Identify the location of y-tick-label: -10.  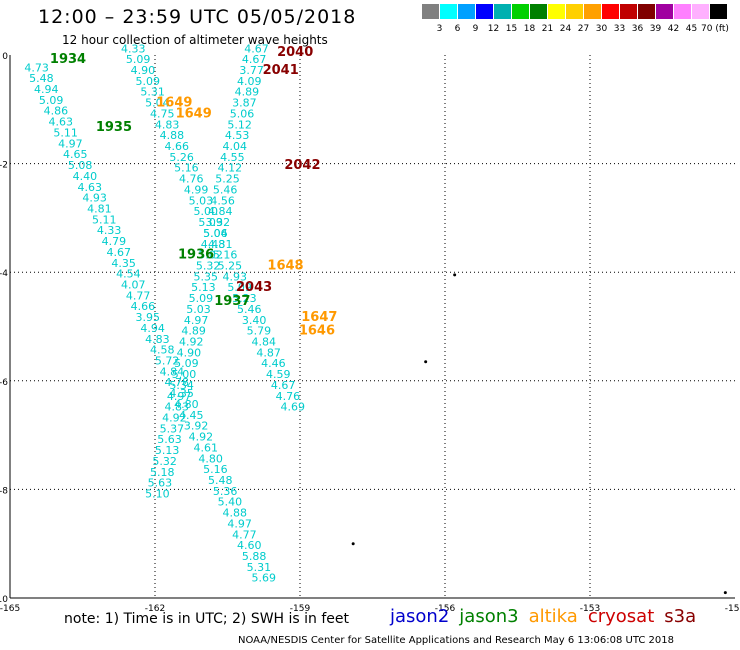
(4, 600).